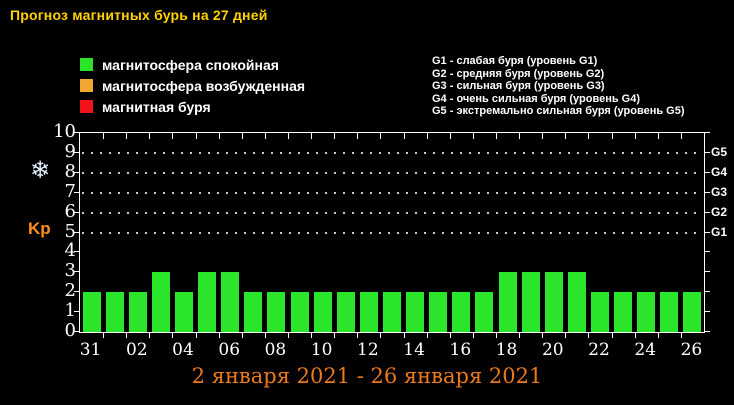  Describe the element at coordinates (275, 350) in the screenshot. I see `x-tick-label: 08` at that location.